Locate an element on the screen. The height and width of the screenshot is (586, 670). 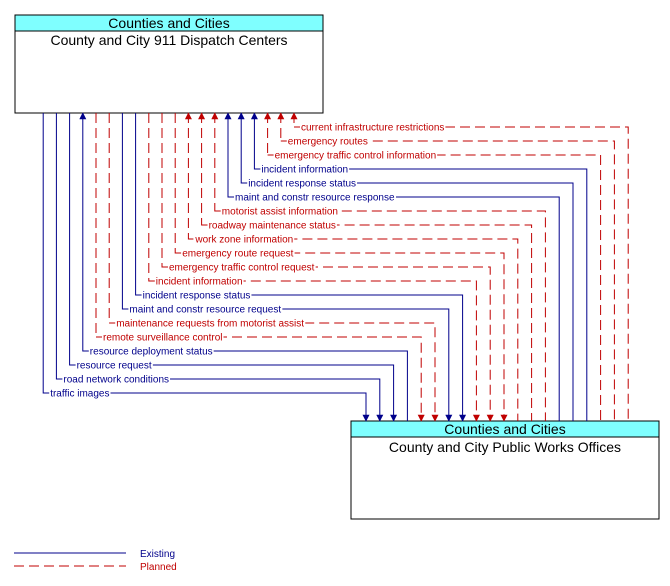
bottom-box-category: Counties and Cities is located at coordinates (504, 429).